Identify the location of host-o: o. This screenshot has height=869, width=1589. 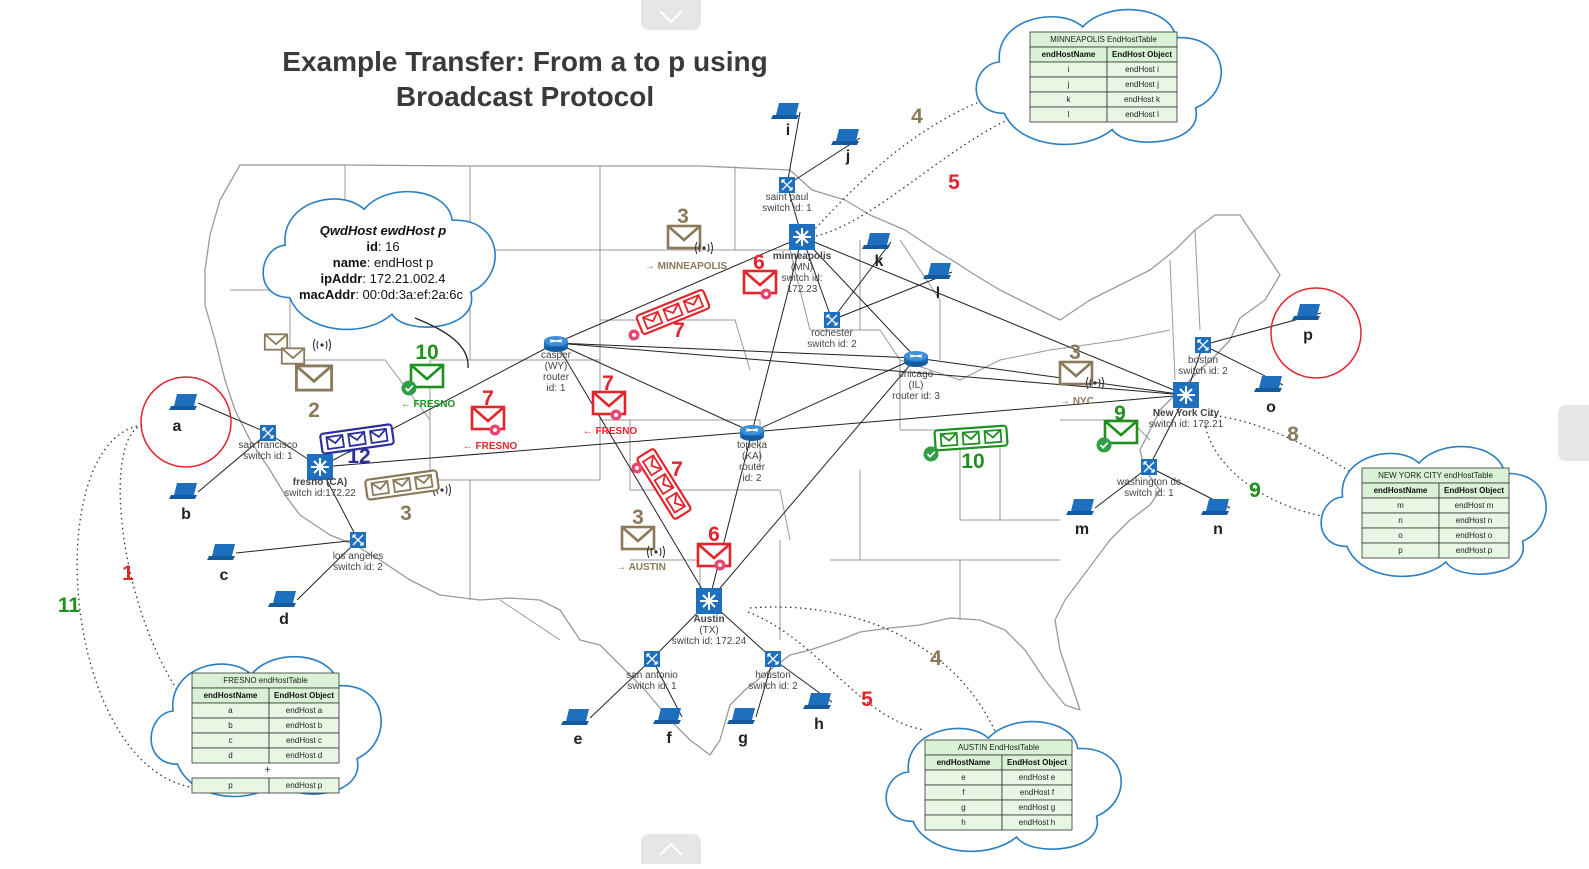
(1268, 396).